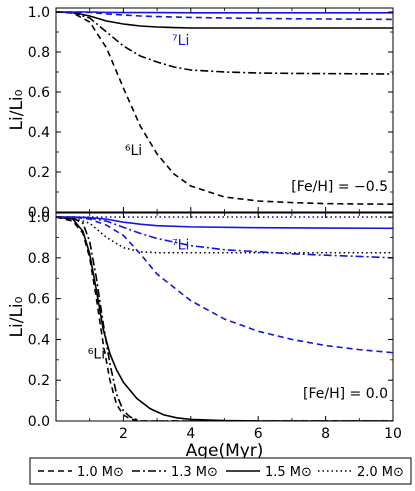 Image resolution: width=415 pixels, height=491 pixels. I want to click on legend-label: 1.3 M⊙, so click(194, 472).